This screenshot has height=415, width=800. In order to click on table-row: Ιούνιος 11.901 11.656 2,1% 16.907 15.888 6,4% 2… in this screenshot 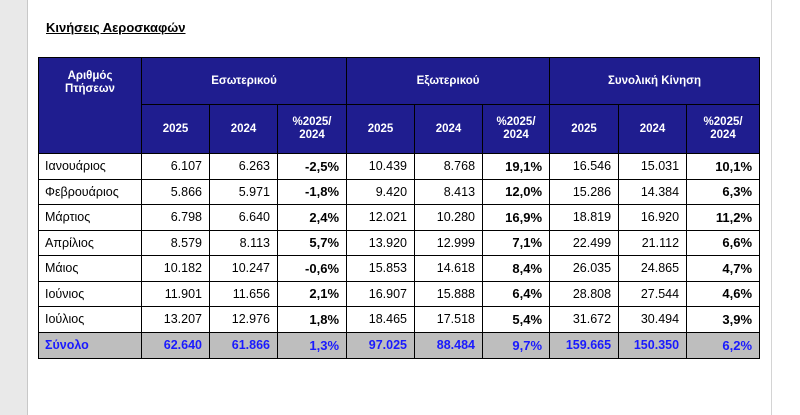, I will do `click(399, 293)`.